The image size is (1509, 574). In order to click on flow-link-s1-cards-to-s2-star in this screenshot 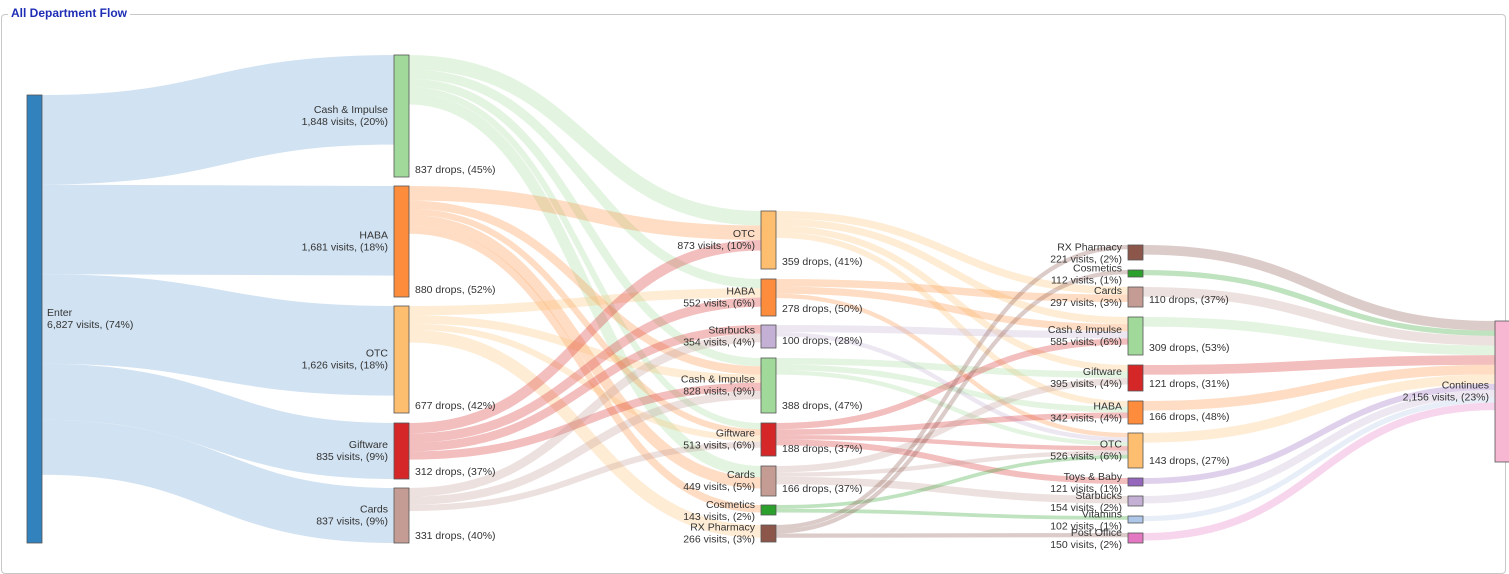, I will do `click(585, 415)`.